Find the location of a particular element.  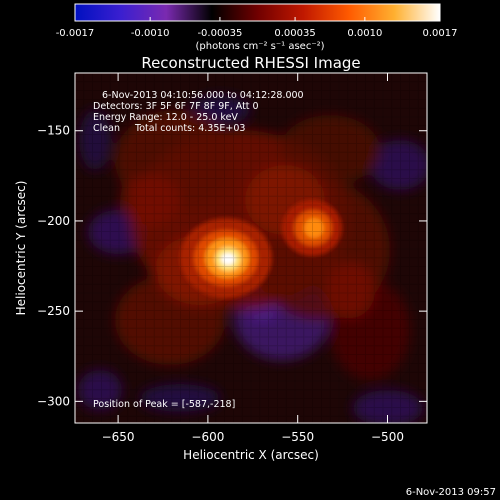

annotation-time-range: 6-Nov-2013 04:10:56.000 to 04:12:28.000 is located at coordinates (203, 95).